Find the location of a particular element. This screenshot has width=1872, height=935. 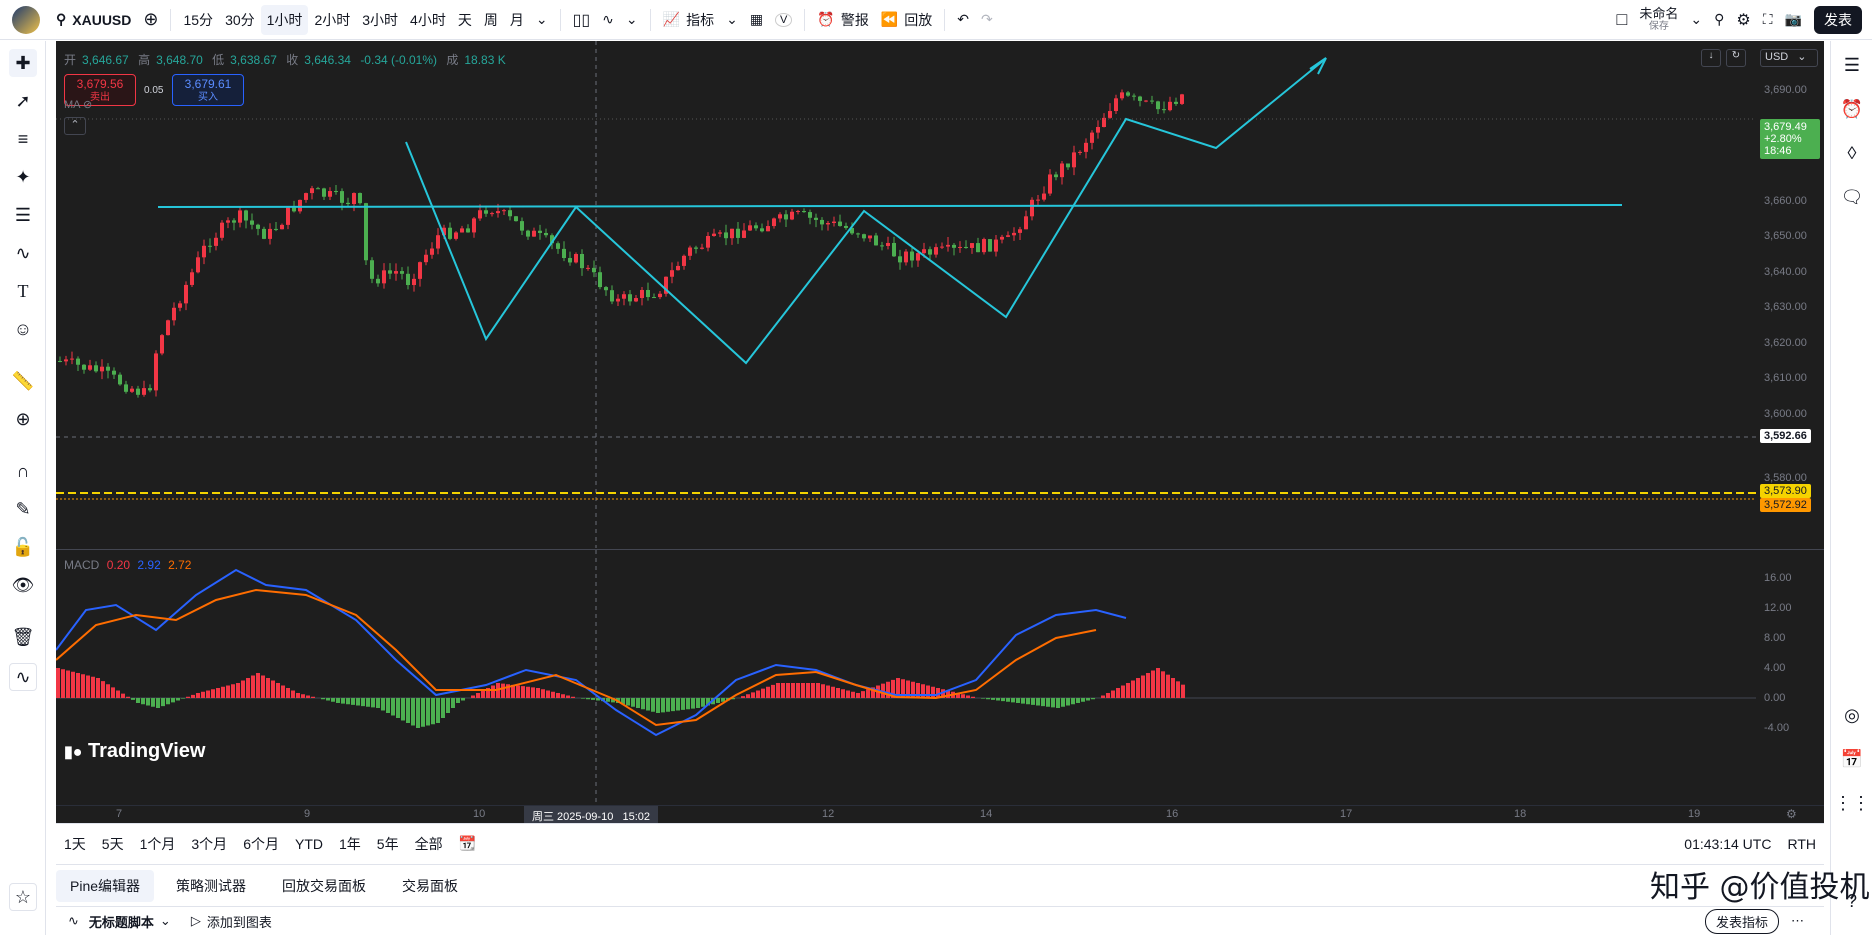

user-avatar is located at coordinates (26, 19).